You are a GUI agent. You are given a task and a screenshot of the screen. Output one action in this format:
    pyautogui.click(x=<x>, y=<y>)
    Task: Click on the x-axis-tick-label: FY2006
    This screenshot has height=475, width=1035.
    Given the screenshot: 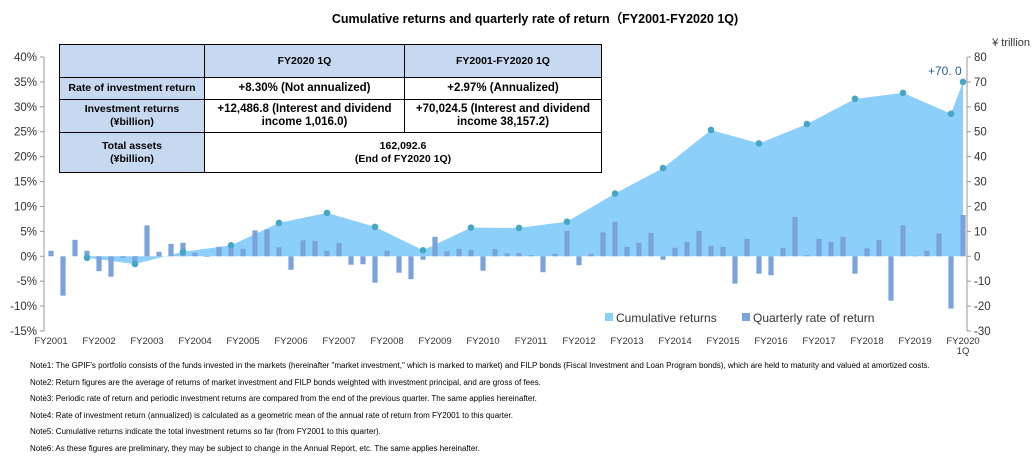 What is the action you would take?
    pyautogui.click(x=290, y=341)
    